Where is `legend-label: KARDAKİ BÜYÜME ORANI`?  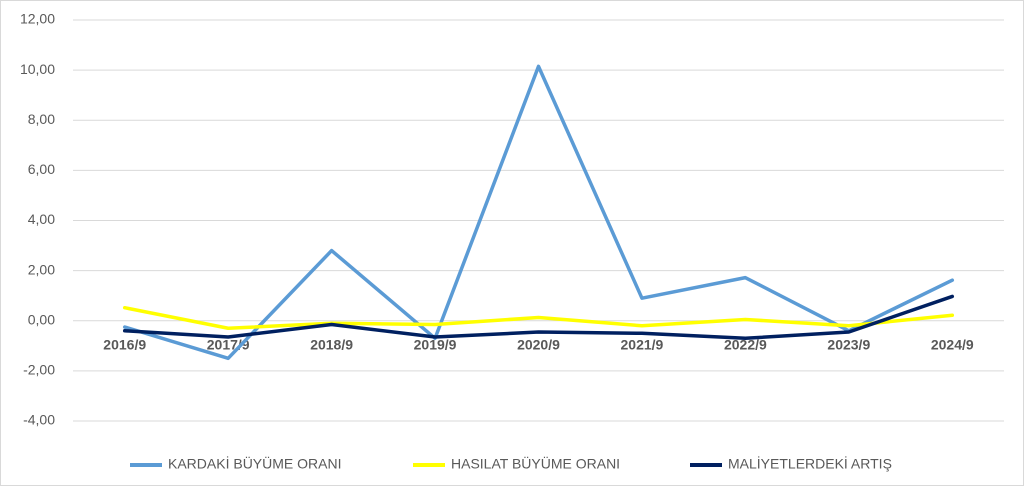 legend-label: KARDAKİ BÜYÜME ORANI is located at coordinates (254, 463).